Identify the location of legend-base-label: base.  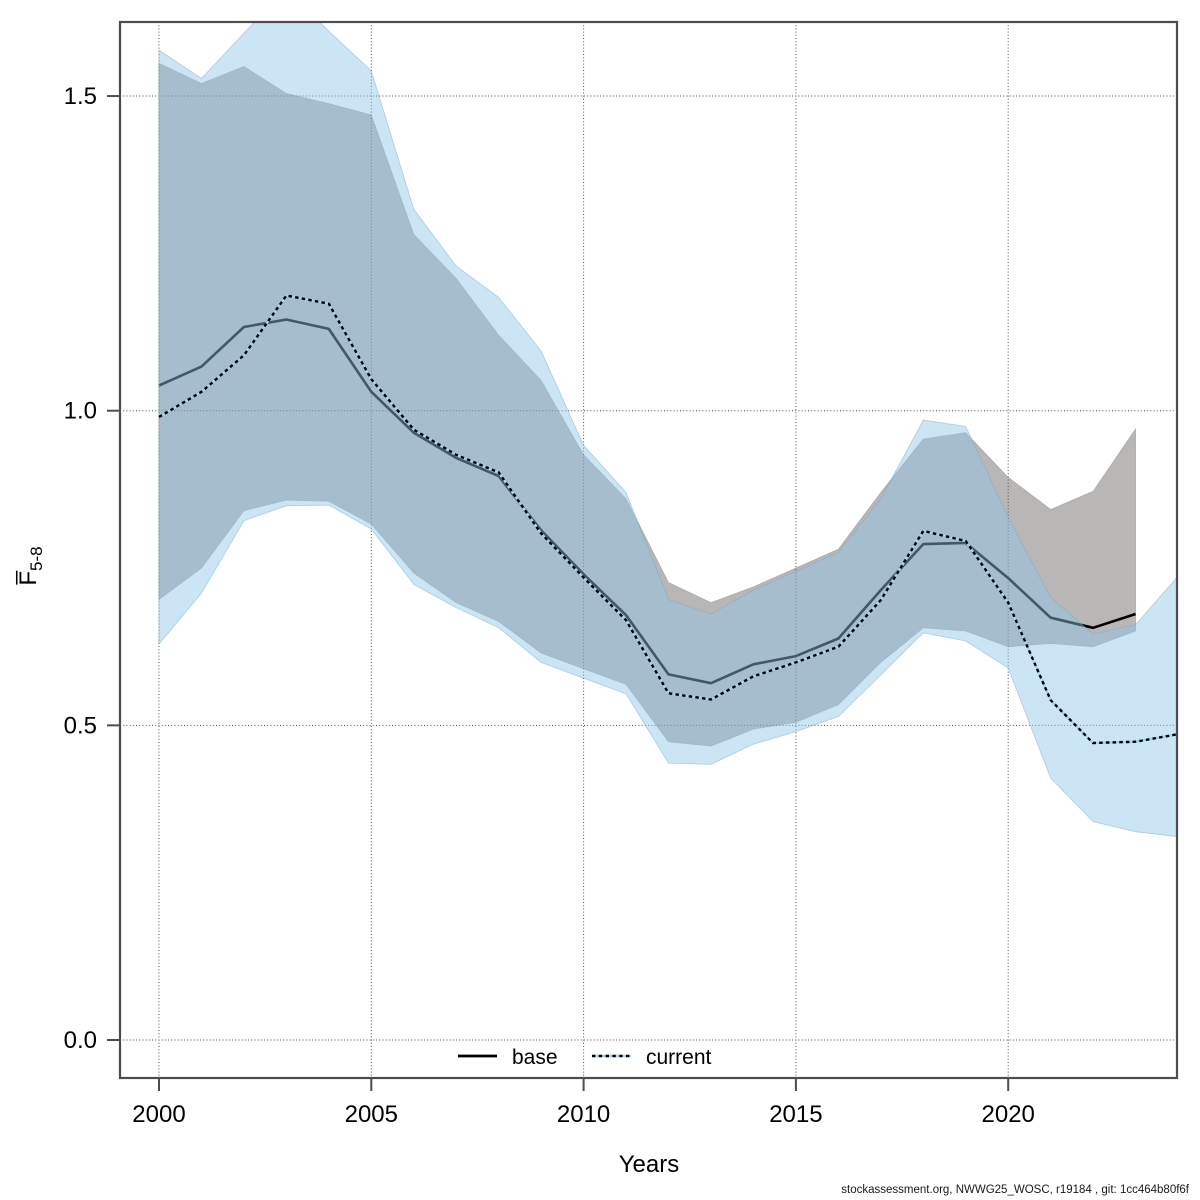
(535, 1057).